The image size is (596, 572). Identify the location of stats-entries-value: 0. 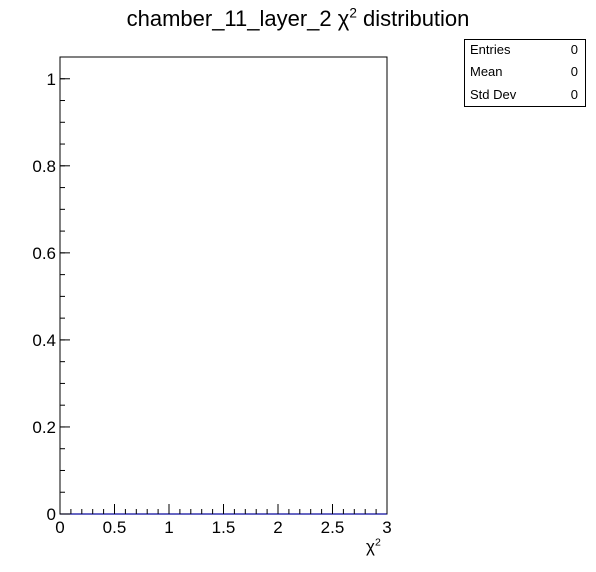
(574, 49).